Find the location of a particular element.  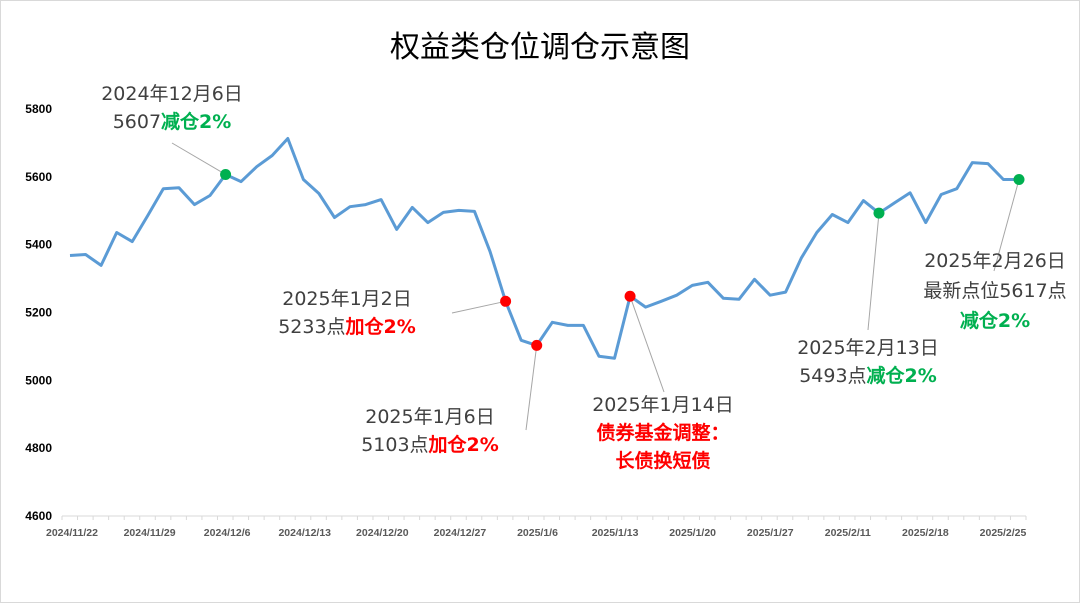

x-tick-label: 2024/12/13 is located at coordinates (304, 533).